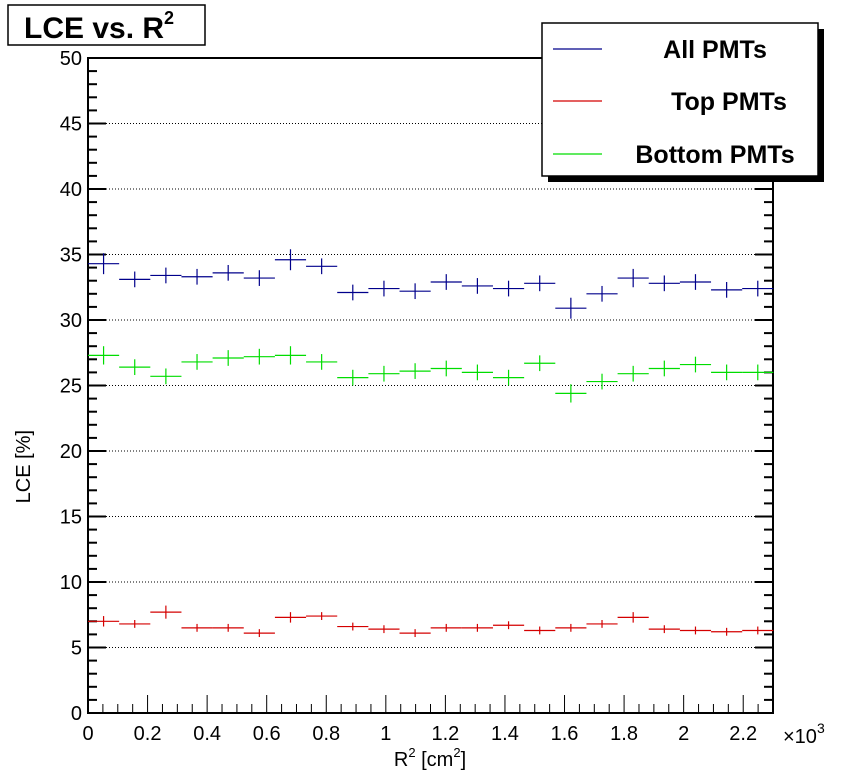  I want to click on x-tick-label: 0, so click(87, 734).